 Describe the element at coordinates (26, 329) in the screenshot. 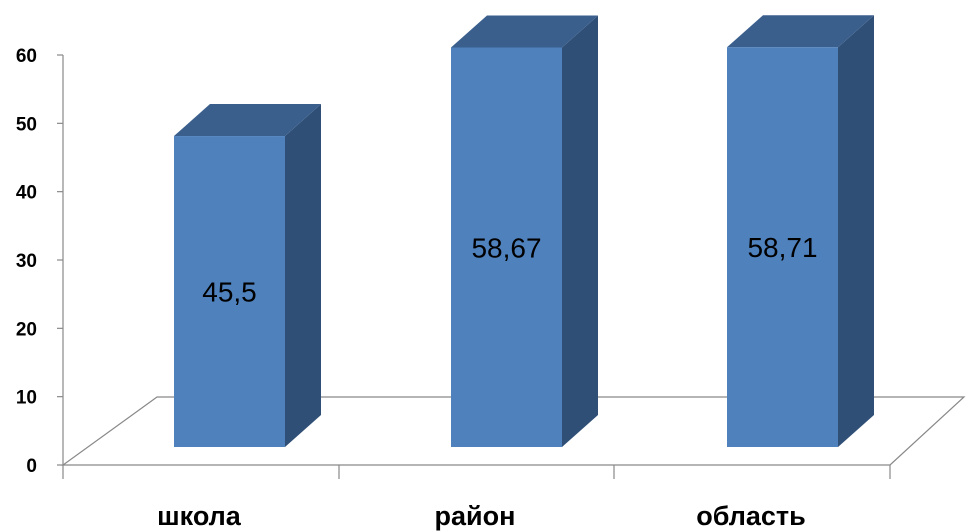

I see `y-tick-label: 20` at that location.